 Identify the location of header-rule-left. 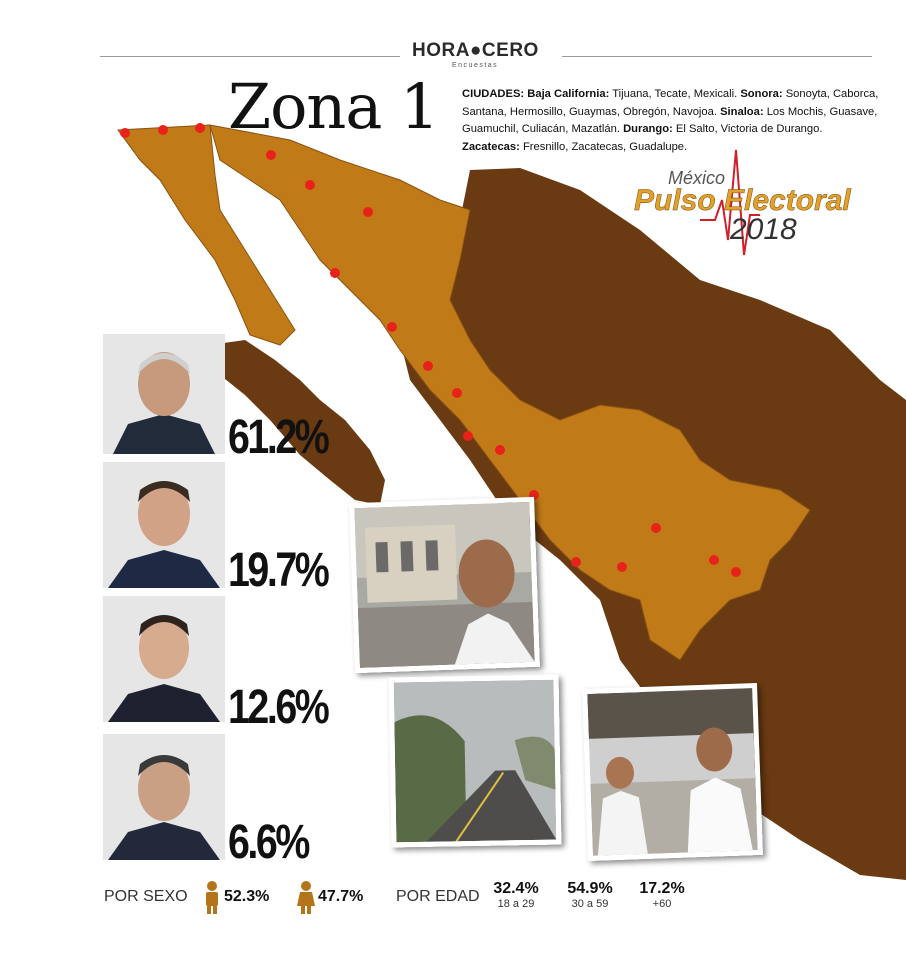
(250, 56).